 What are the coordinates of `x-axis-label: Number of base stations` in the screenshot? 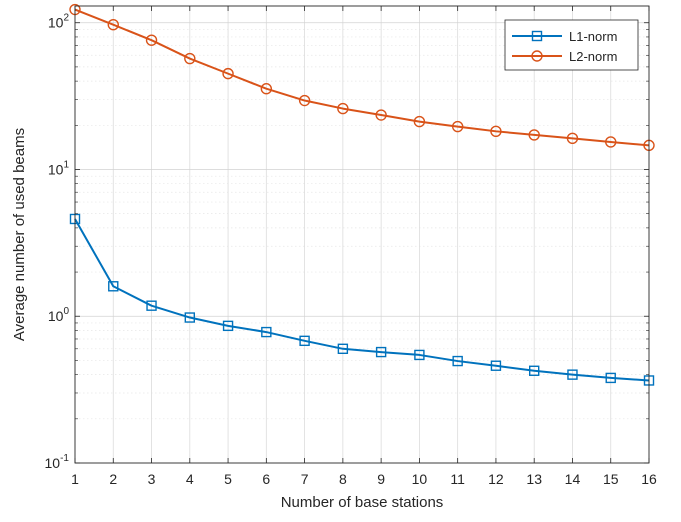 It's located at (362, 502).